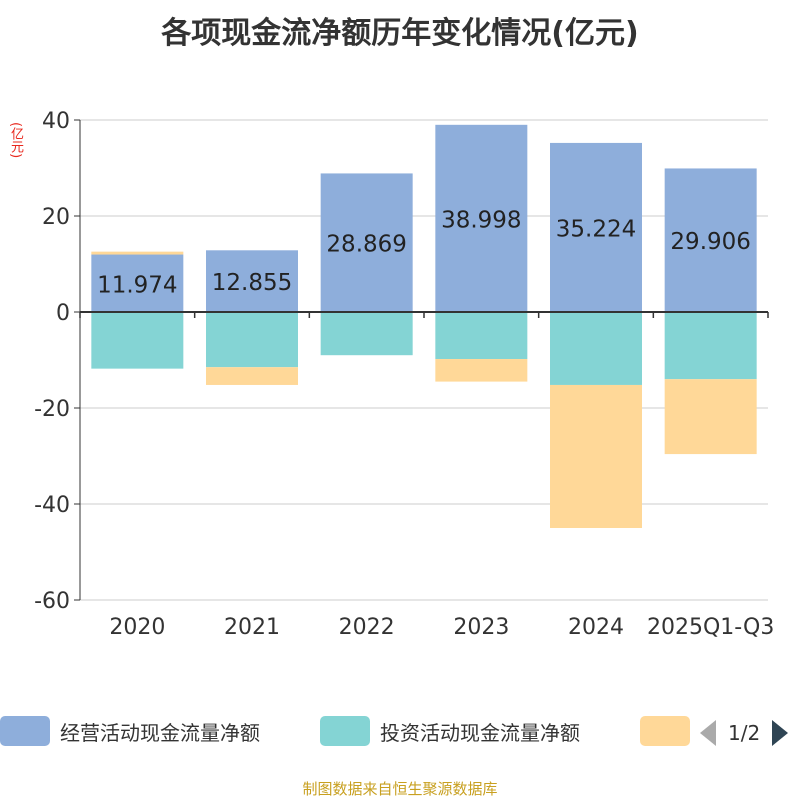  I want to click on x-tick-label-2: 2022, so click(367, 627).